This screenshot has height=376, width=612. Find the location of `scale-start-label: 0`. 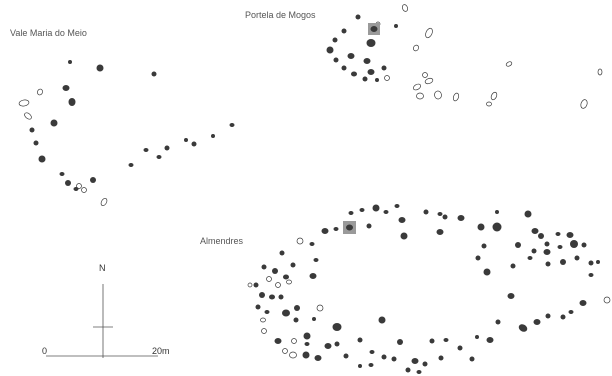

scale-start-label: 0 is located at coordinates (44, 351).